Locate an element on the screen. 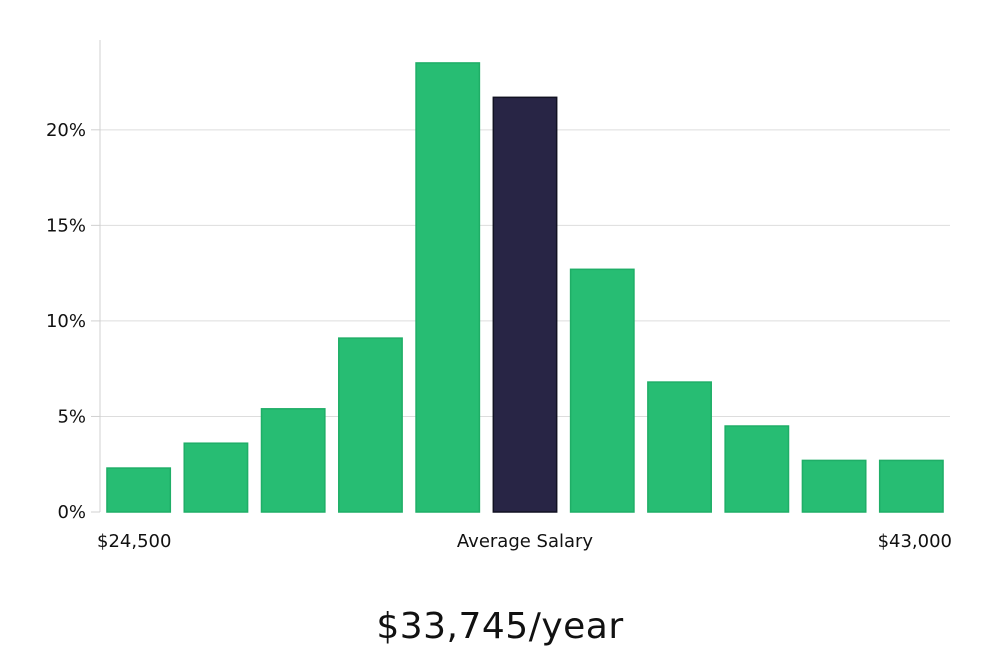  average-salary-value: $33,745/year is located at coordinates (500, 626).